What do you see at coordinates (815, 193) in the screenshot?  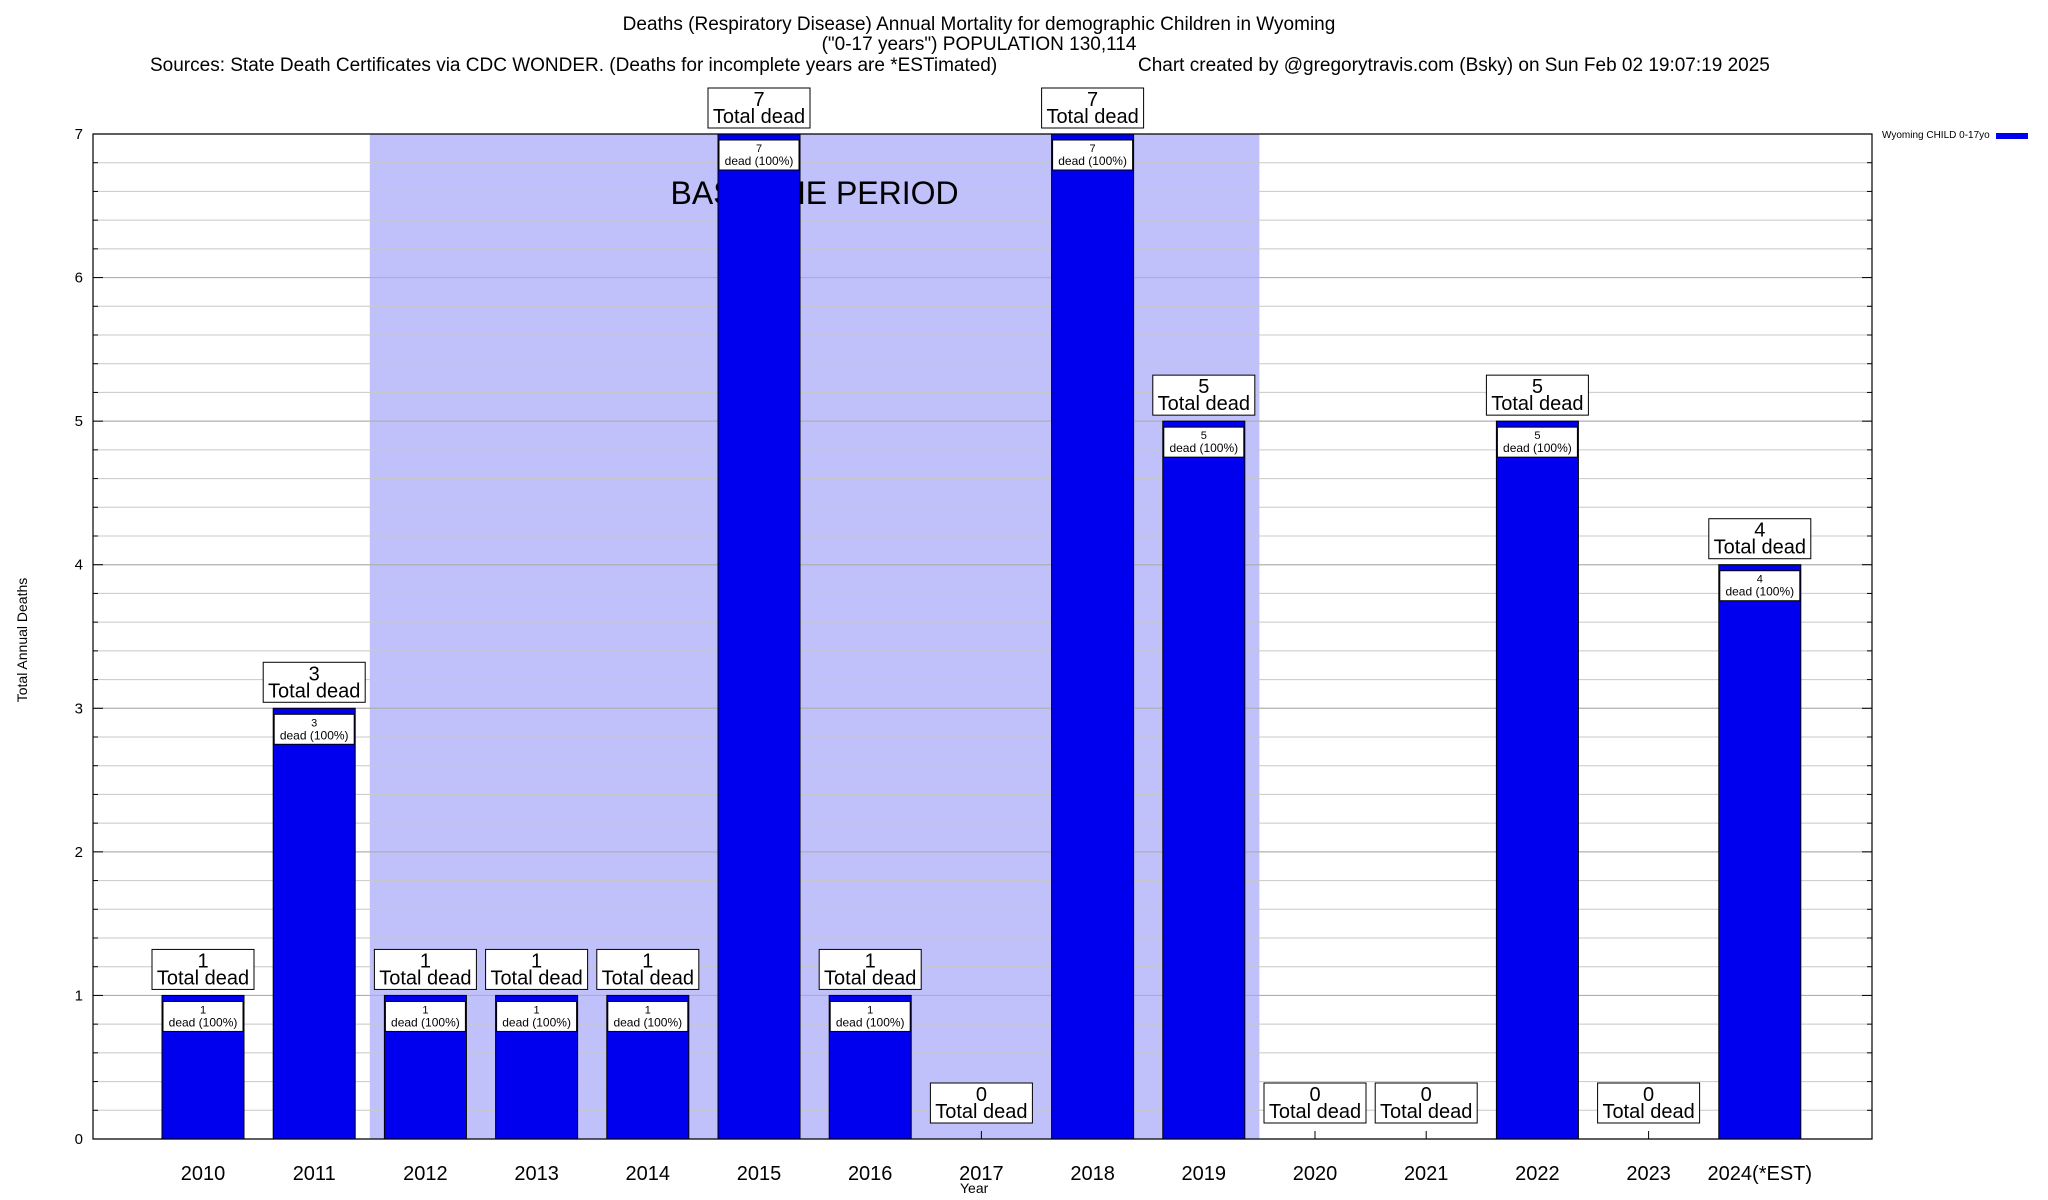 I see `baseline-period-label: BASELINE PERIOD` at bounding box center [815, 193].